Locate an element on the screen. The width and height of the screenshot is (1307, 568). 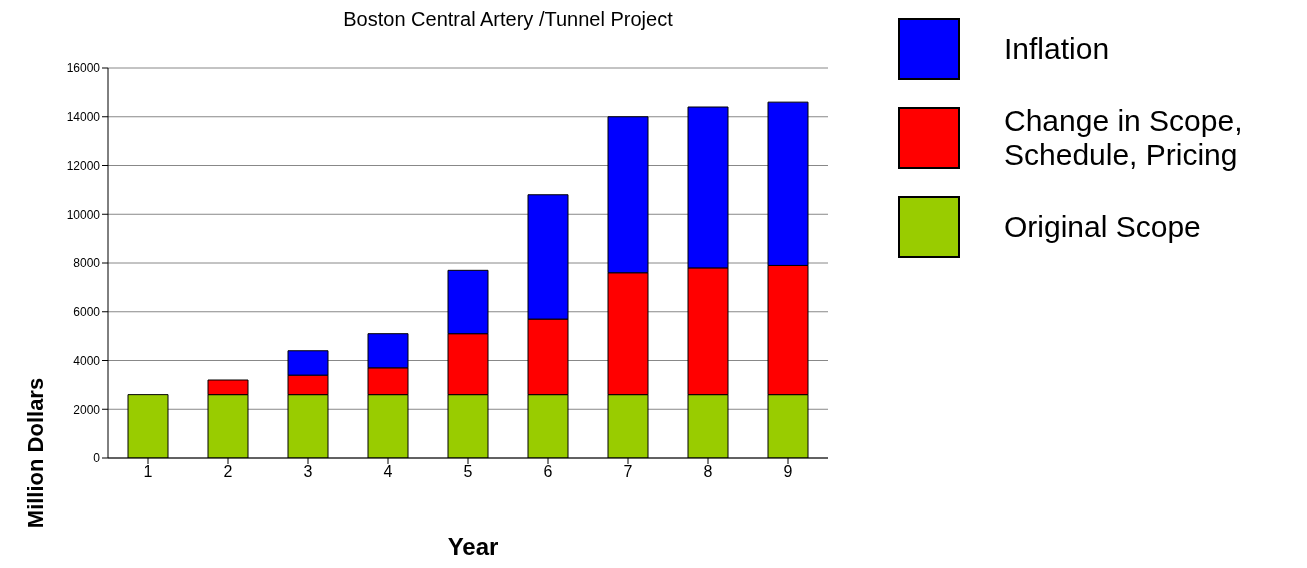
y-tick-label: 10000 is located at coordinates (83, 214).